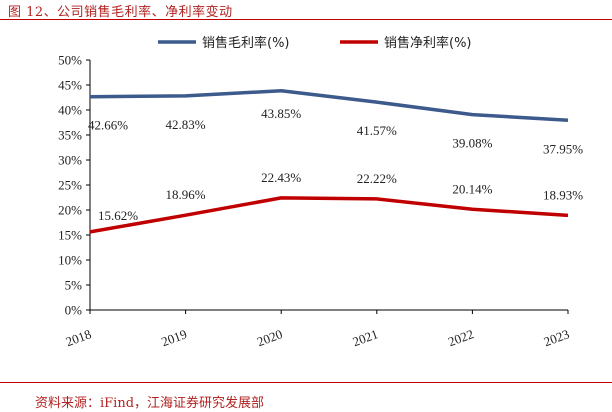 This screenshot has height=412, width=612. Describe the element at coordinates (563, 194) in the screenshot. I see `data-label-net-margin: 18.93%` at that location.